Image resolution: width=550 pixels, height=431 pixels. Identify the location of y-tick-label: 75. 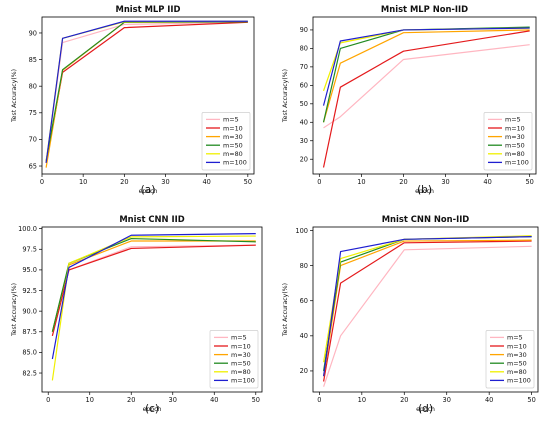
(33, 113).